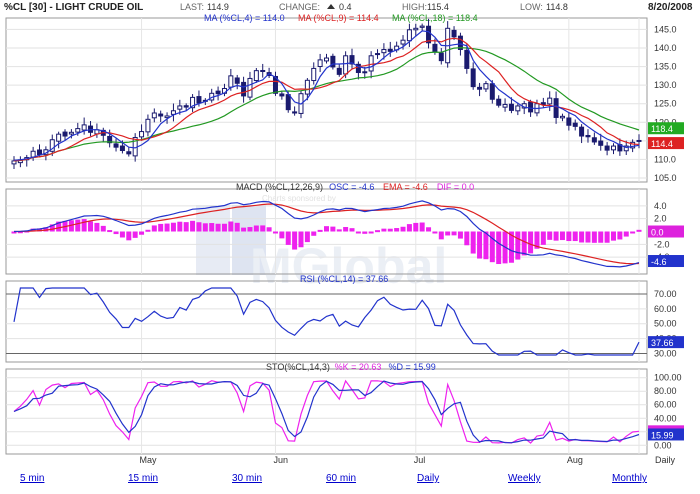 This screenshot has height=494, width=700. I want to click on x-axis-label: Daily, so click(665, 460).